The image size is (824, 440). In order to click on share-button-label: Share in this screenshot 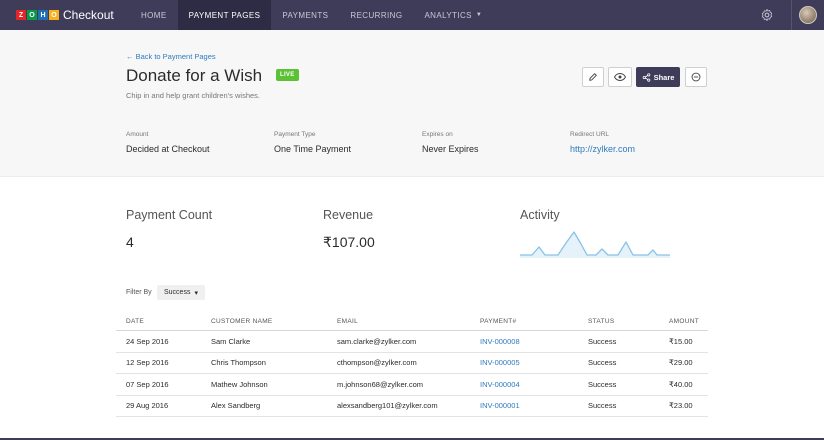, I will do `click(664, 77)`.